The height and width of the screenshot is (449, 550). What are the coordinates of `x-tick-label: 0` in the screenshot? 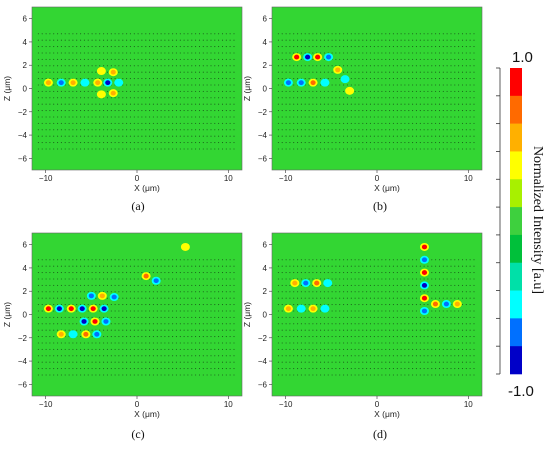 It's located at (377, 178).